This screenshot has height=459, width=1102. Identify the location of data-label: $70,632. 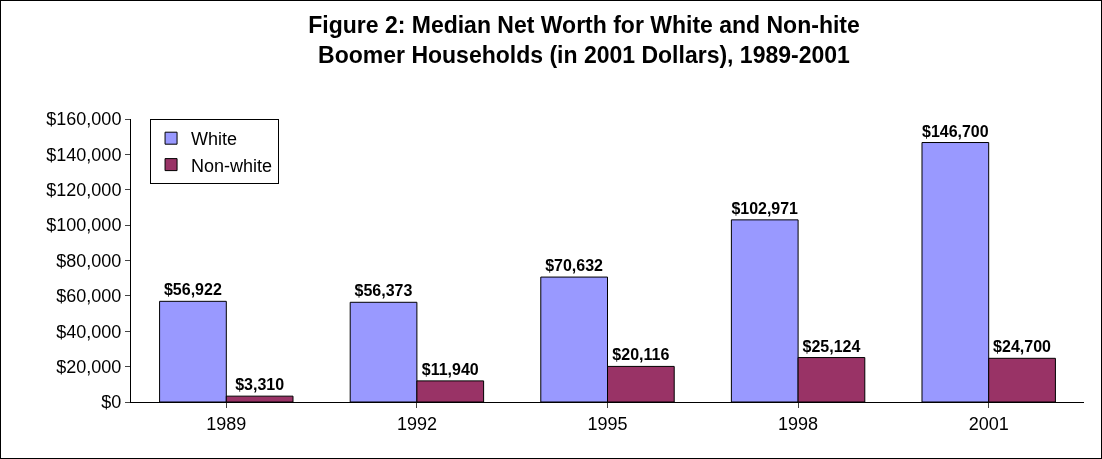
(574, 266).